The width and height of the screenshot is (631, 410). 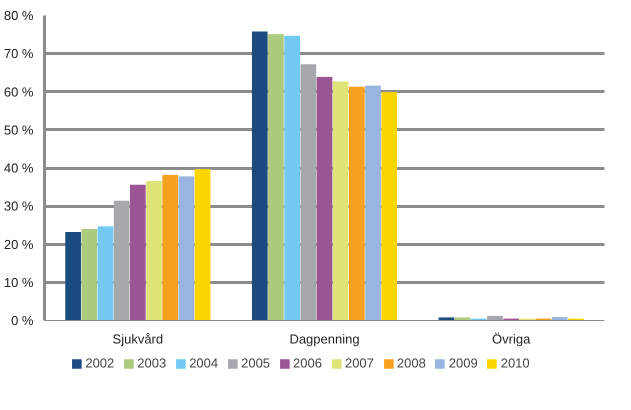 What do you see at coordinates (19, 244) in the screenshot?
I see `y-tick-label: 20 %` at bounding box center [19, 244].